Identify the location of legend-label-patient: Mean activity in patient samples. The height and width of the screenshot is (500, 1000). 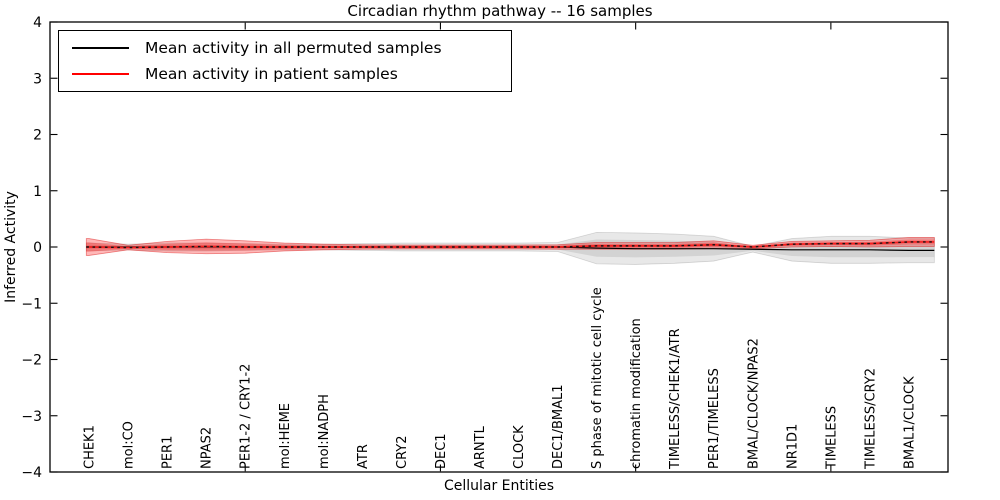
(271, 74).